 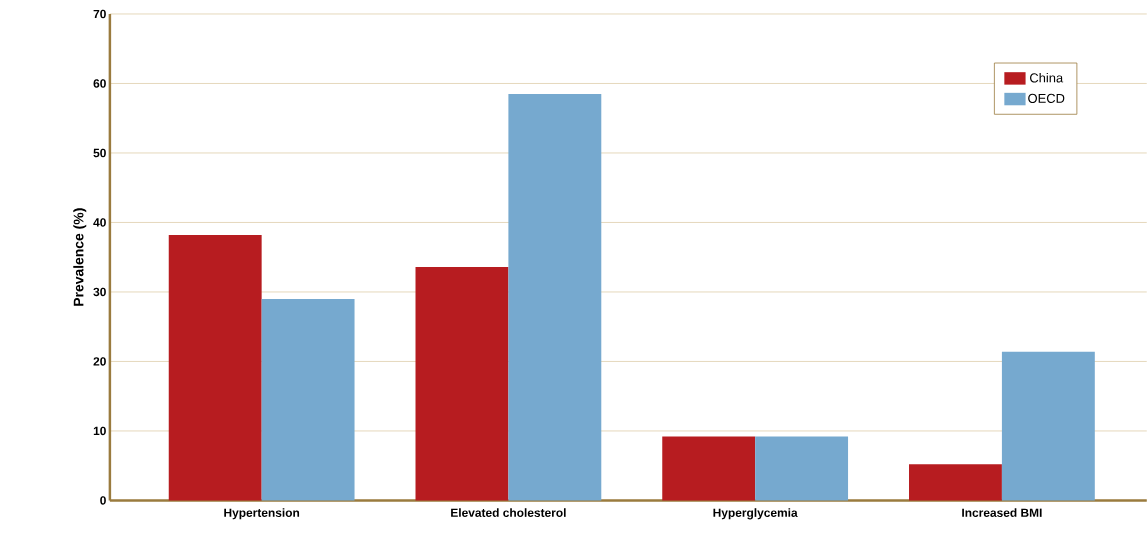 What do you see at coordinates (99, 222) in the screenshot?
I see `y-tick-label: 40` at bounding box center [99, 222].